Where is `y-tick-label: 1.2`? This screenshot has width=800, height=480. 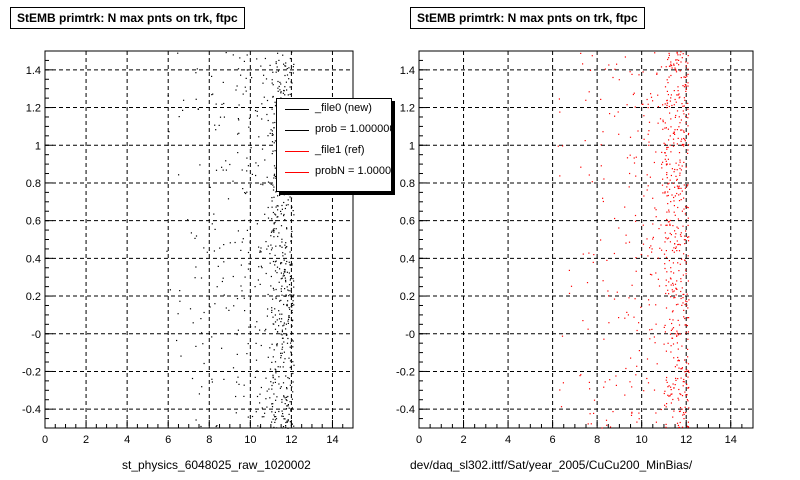 y-tick-label: 1.2 is located at coordinates (33, 109).